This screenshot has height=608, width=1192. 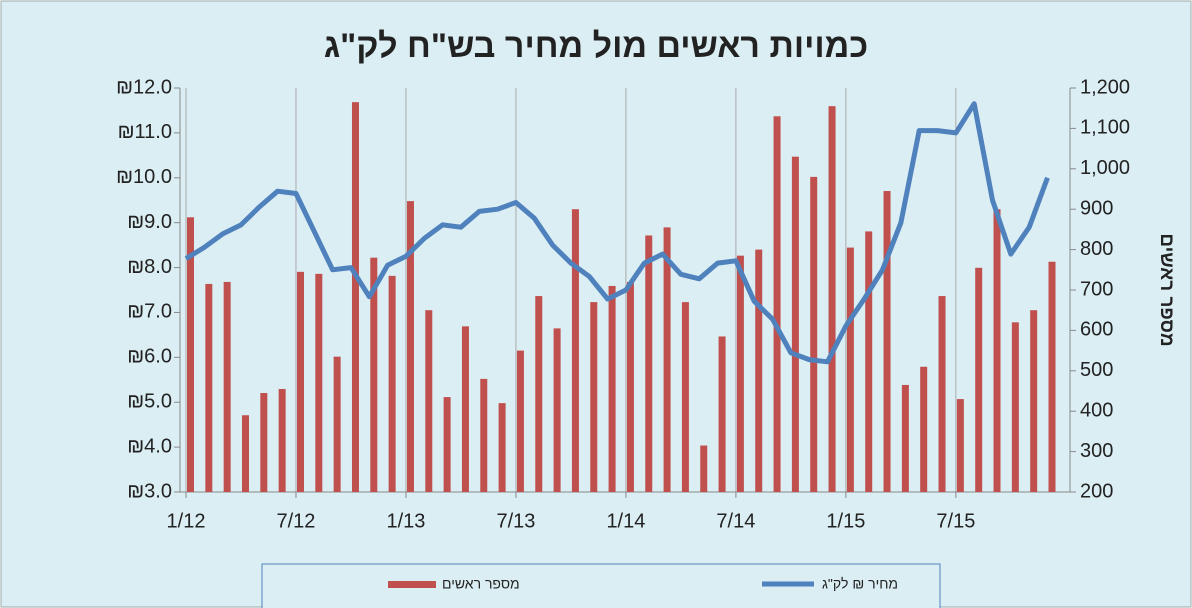 What do you see at coordinates (1166, 289) in the screenshot?
I see `y2-axis-label: מספר ראשים` at bounding box center [1166, 289].